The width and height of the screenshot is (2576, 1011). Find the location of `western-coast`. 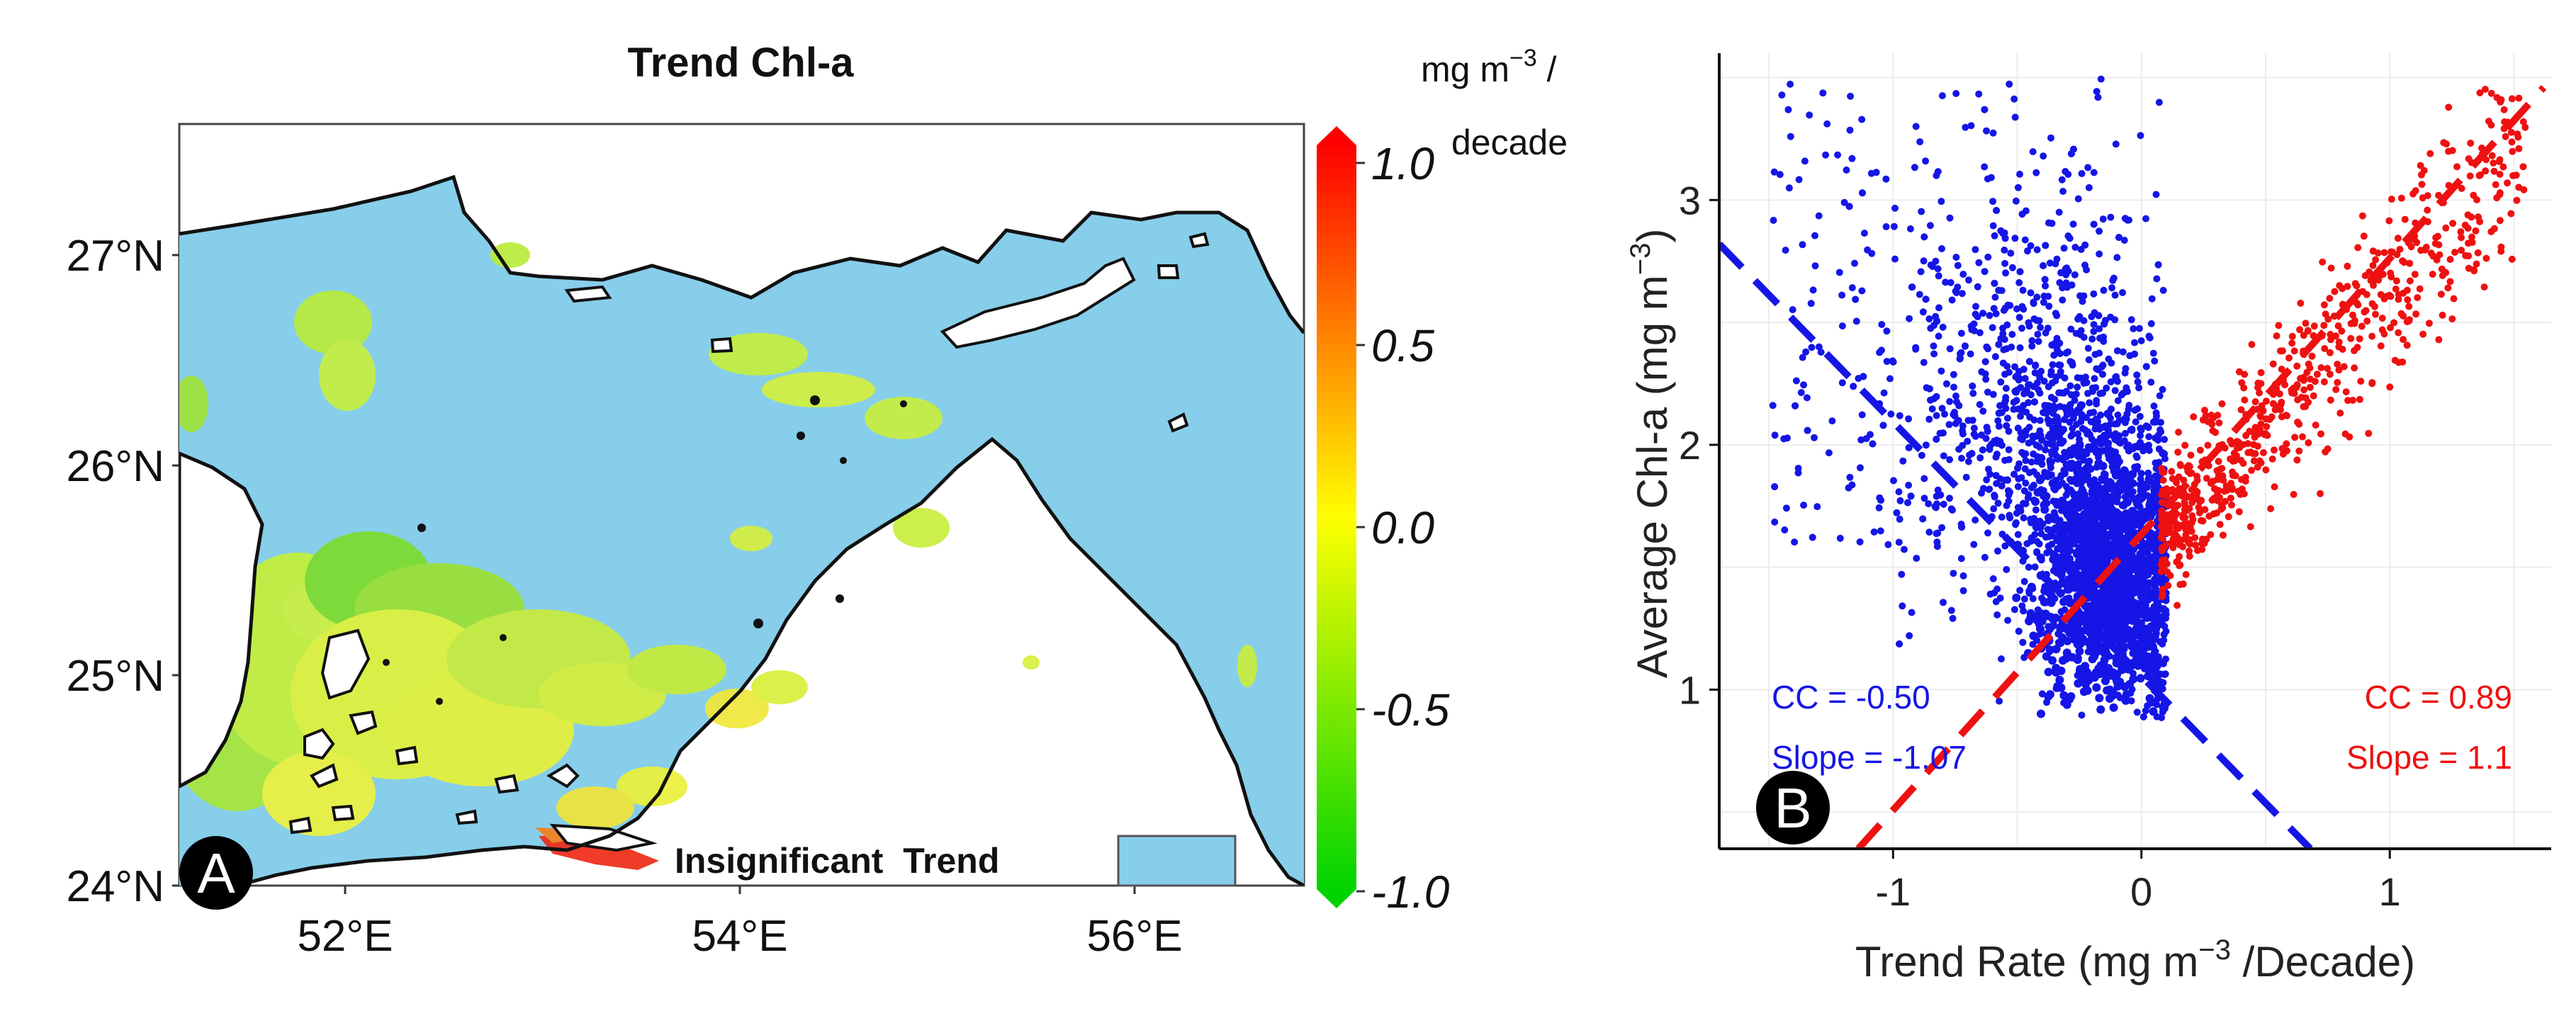

western-coast is located at coordinates (221, 620).